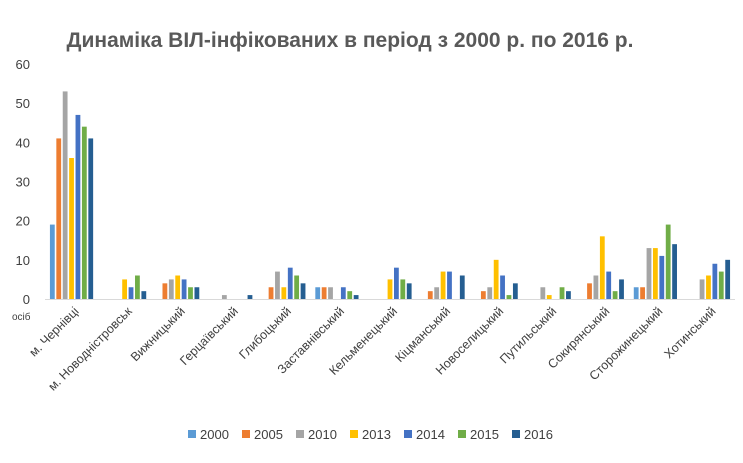 This screenshot has width=743, height=463. Describe the element at coordinates (483, 295) in the screenshot. I see `bar-8-2005` at that location.